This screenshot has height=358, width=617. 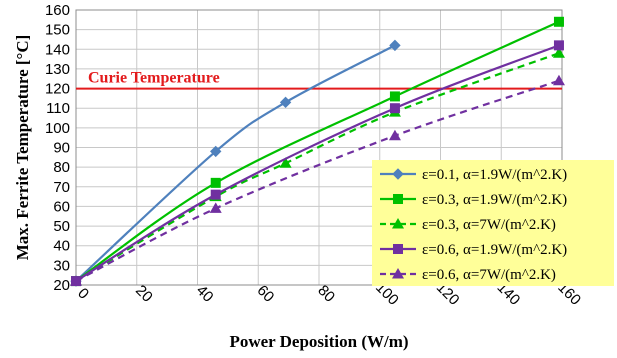 I want to click on legend-item: ε=0.1, α=1.9W/(m^2.K), so click(x=473, y=175).